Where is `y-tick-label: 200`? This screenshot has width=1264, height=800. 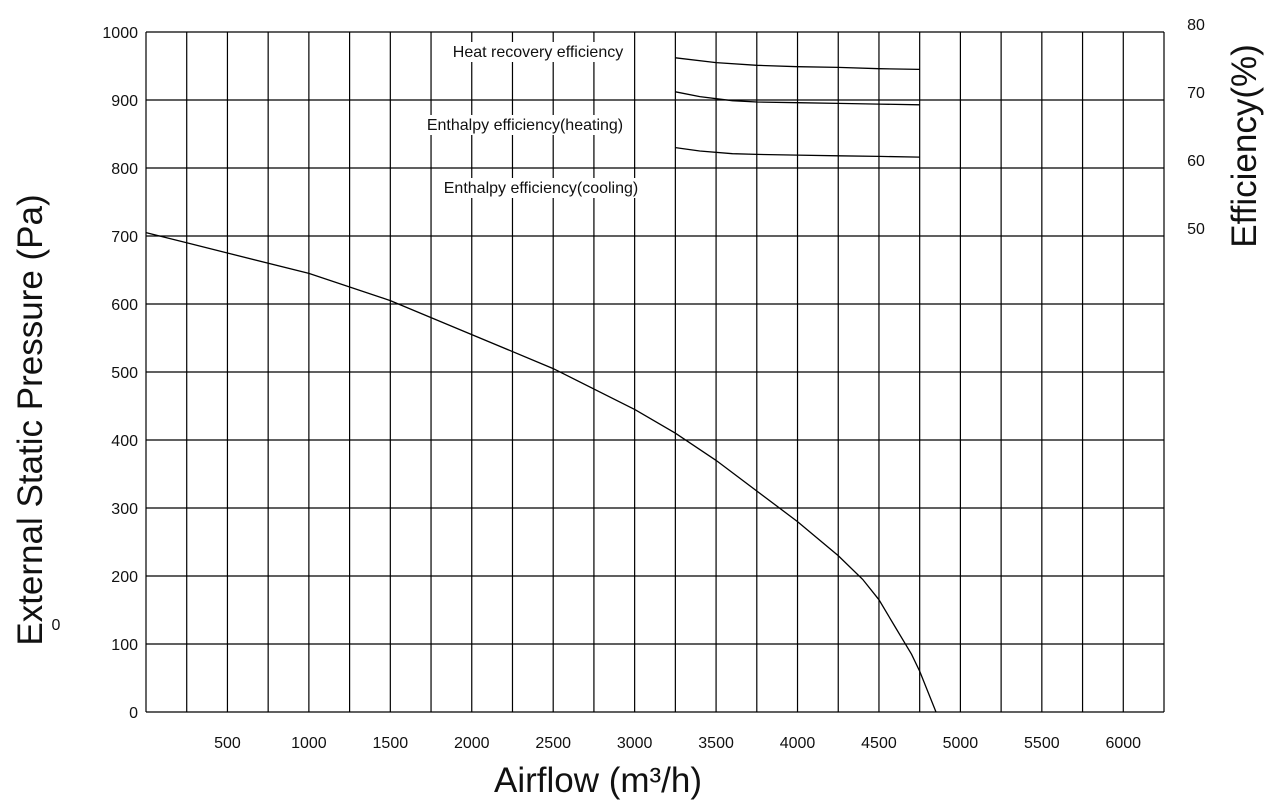
y-tick-label: 200 is located at coordinates (124, 577).